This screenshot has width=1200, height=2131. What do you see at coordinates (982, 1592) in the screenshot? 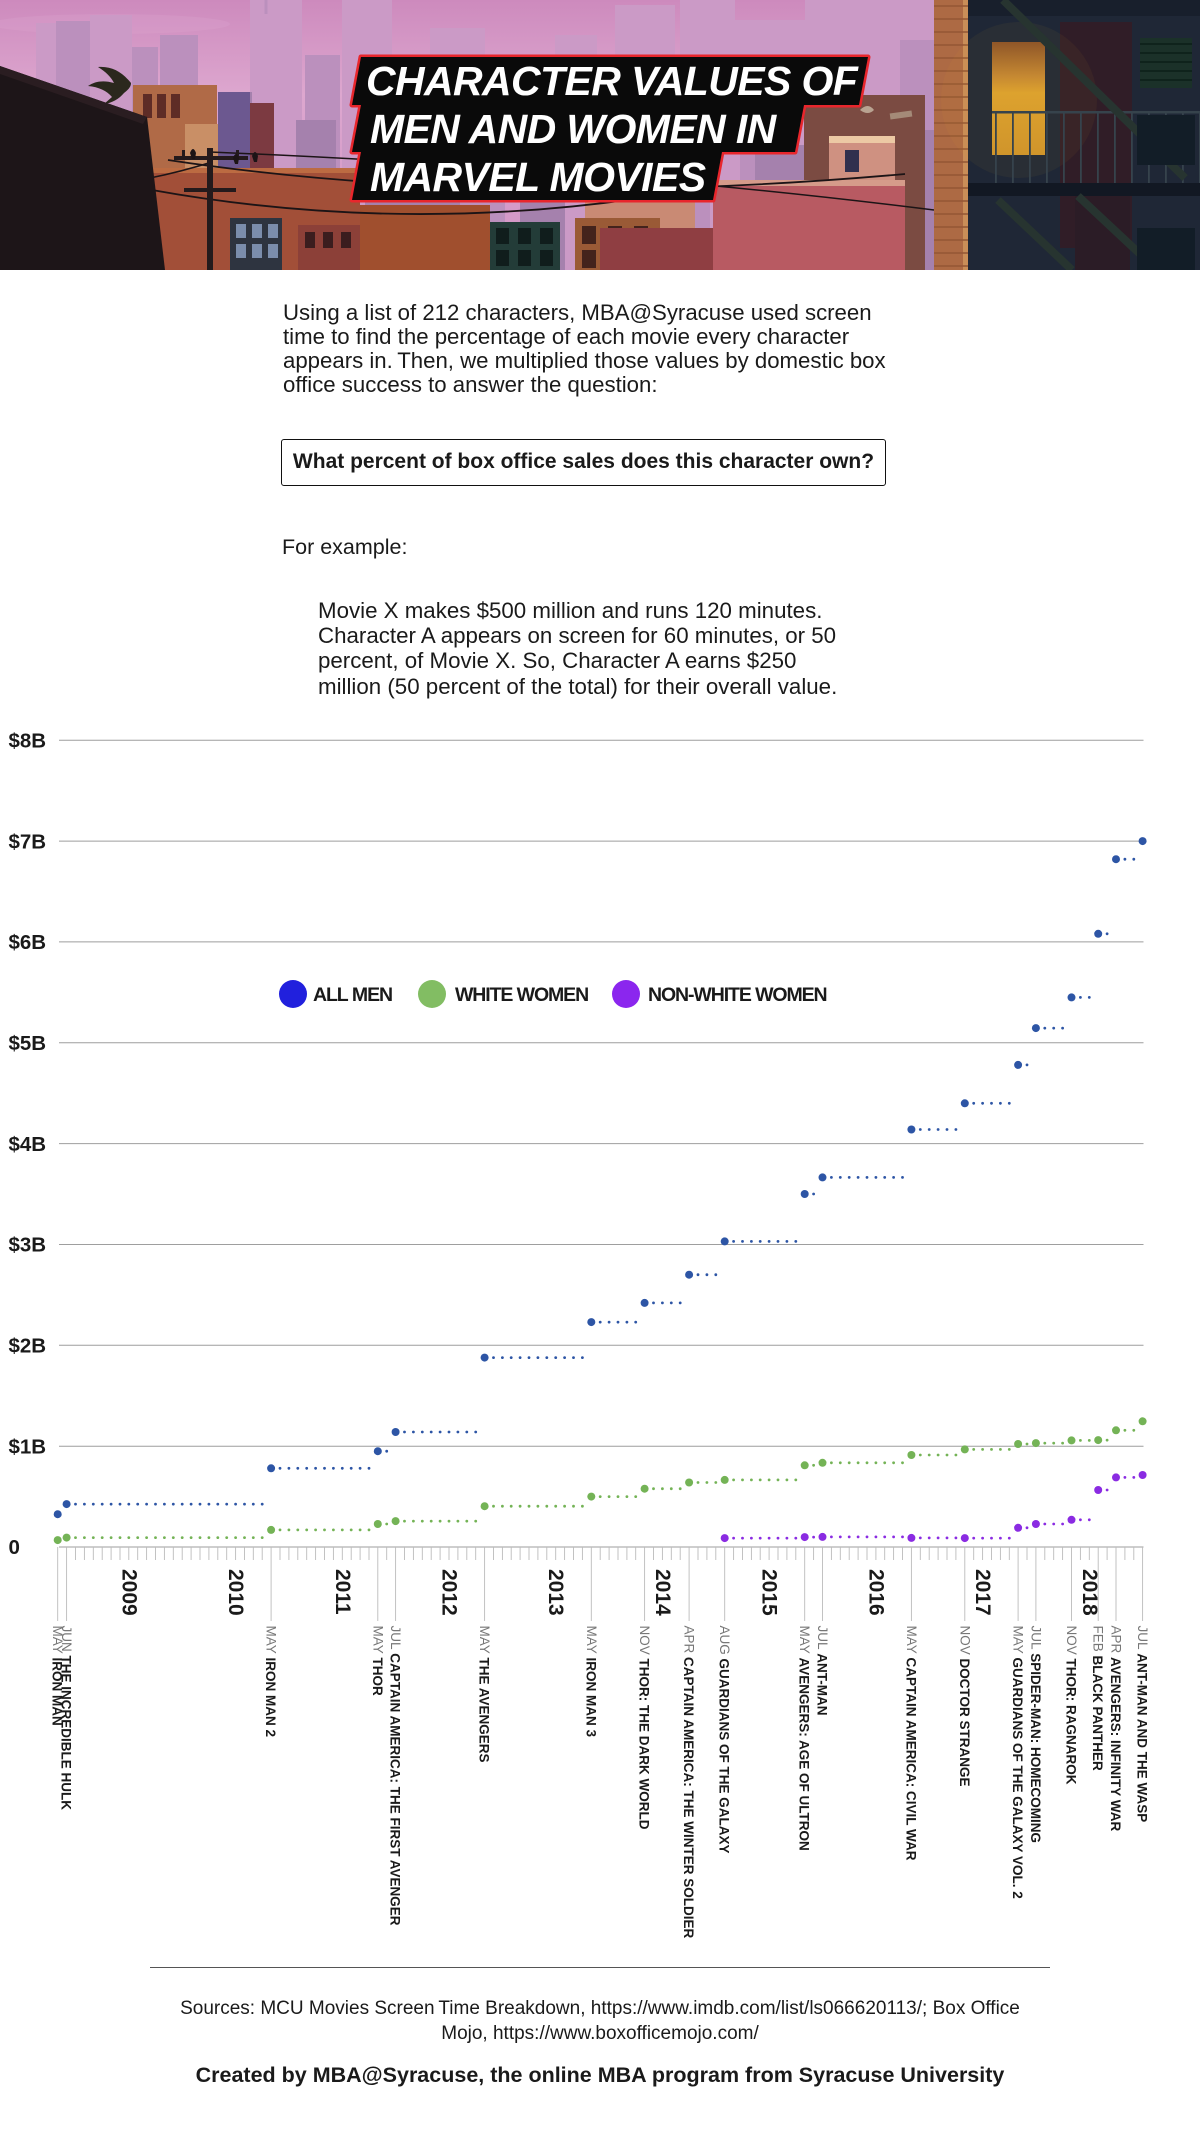
I see `svg-text: 2017` at bounding box center [982, 1592].